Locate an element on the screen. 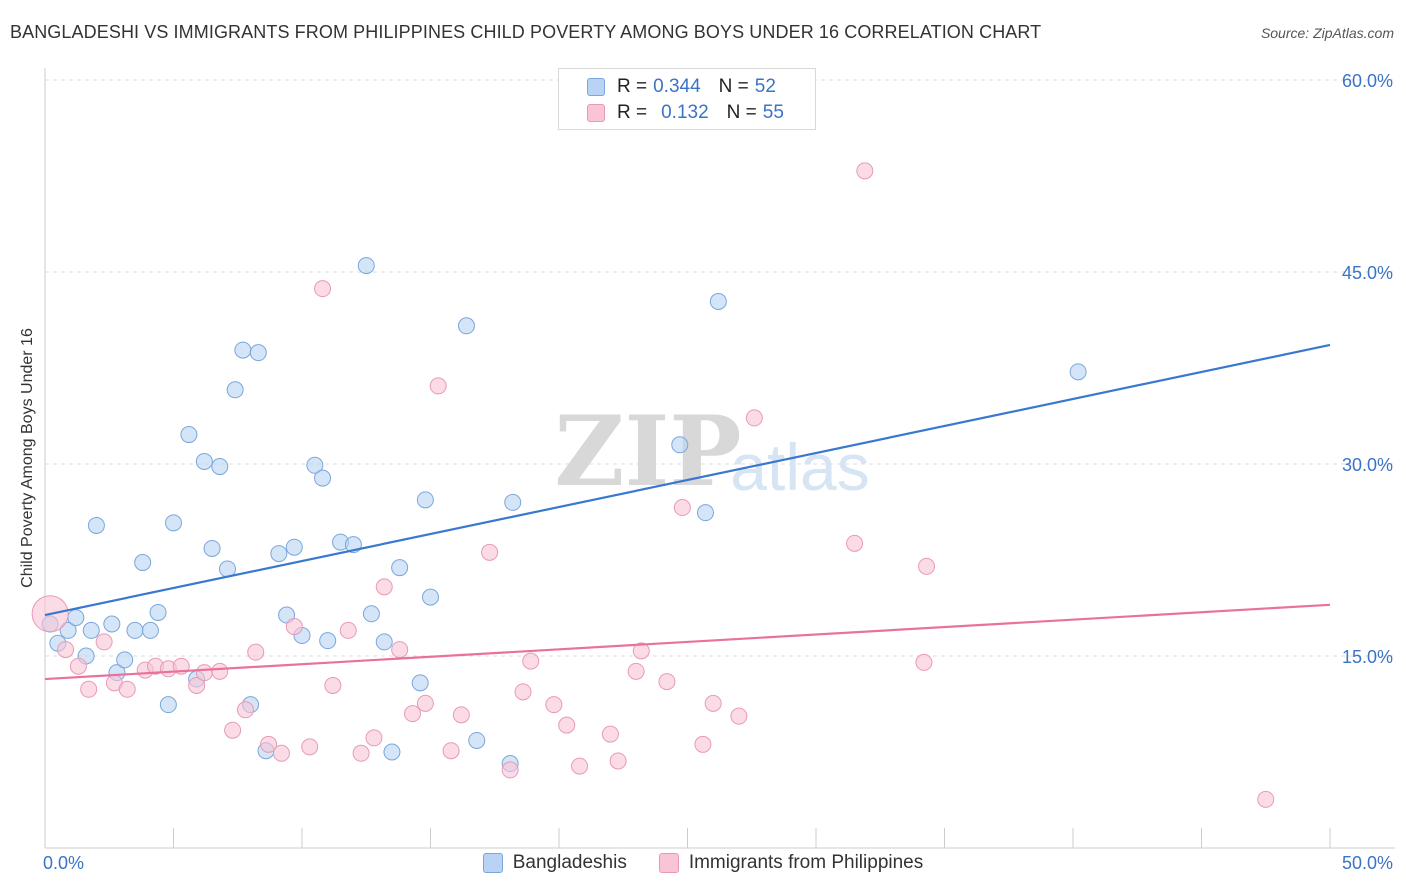  x-tick-label: 0.0% is located at coordinates (63, 863).